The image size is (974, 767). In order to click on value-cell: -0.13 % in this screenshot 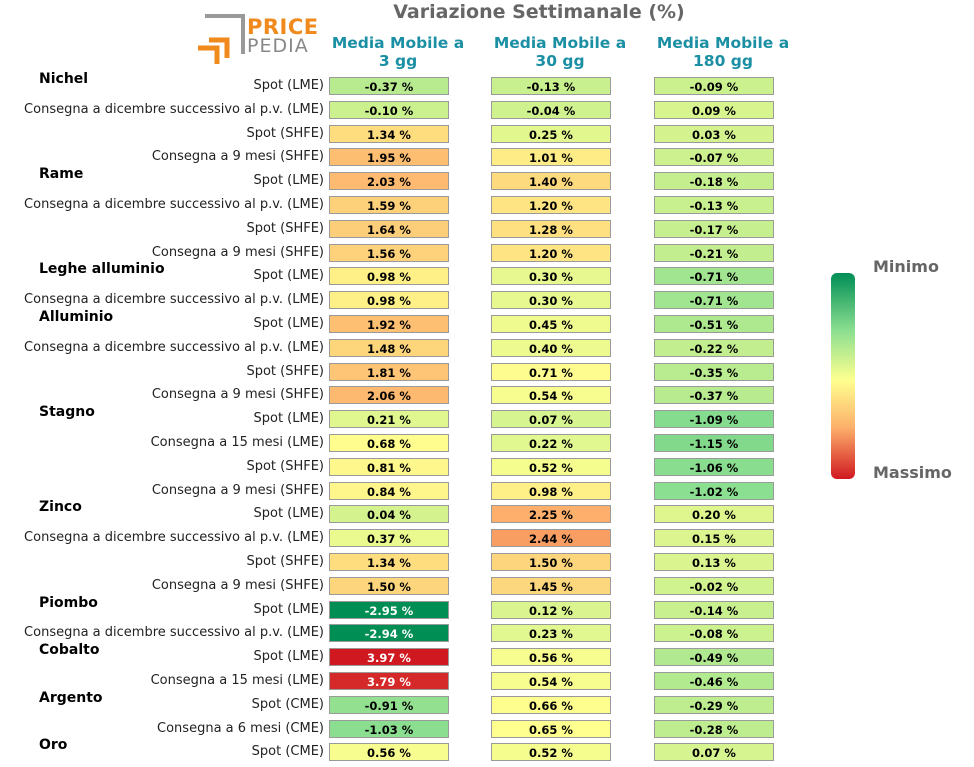, I will do `click(714, 205)`.